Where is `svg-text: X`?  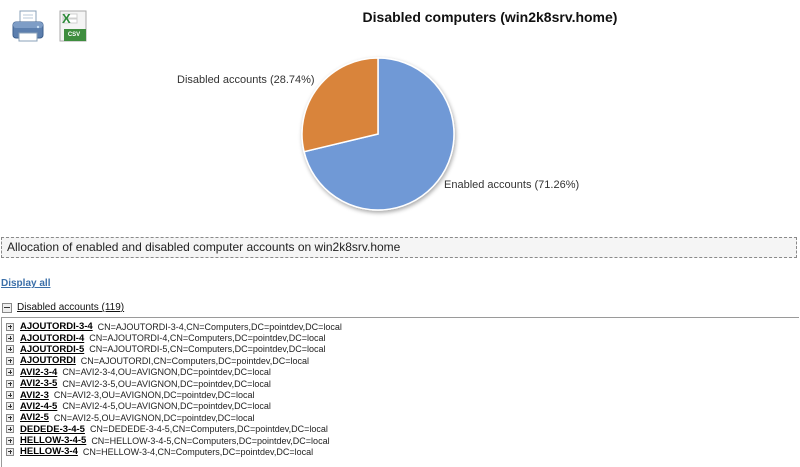
svg-text: X is located at coordinates (66, 18).